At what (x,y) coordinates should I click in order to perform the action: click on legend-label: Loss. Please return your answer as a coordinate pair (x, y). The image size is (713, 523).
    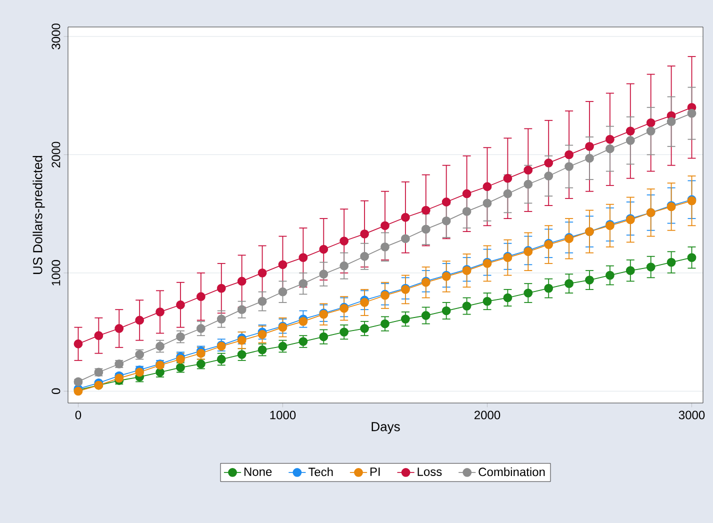
    Looking at the image, I should click on (430, 472).